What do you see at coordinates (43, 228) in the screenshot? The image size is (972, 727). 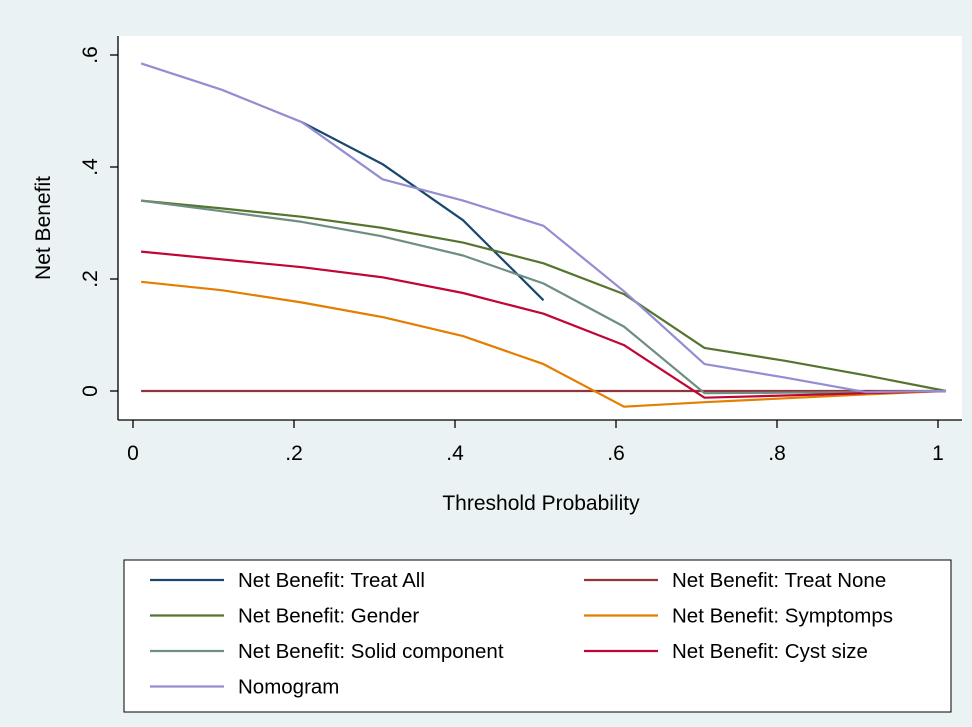 I see `y-axis-label: Net Benefit` at bounding box center [43, 228].